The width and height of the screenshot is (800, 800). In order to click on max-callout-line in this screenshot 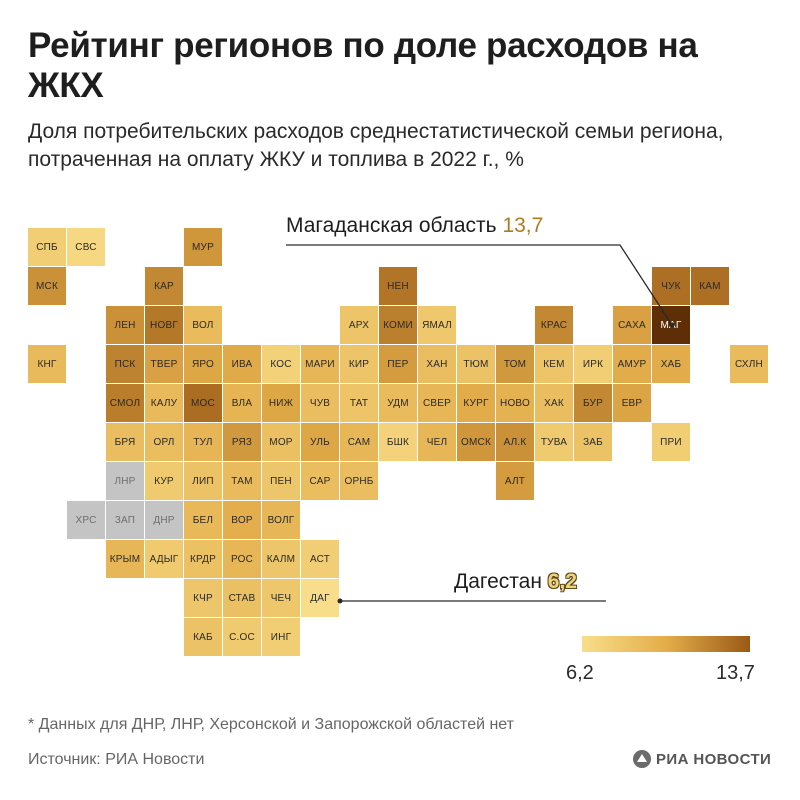, I will do `click(479, 285)`.